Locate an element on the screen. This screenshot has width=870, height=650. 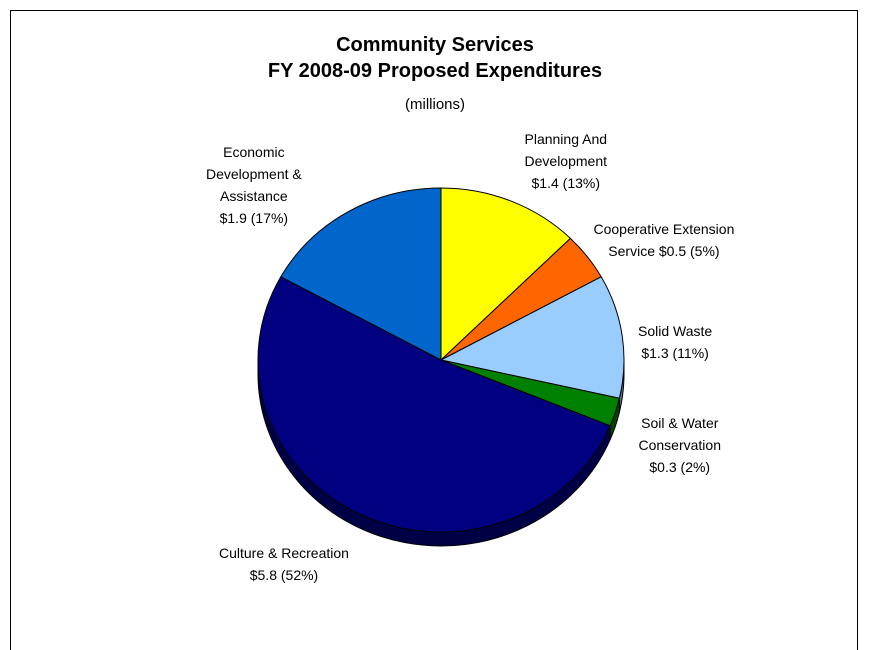
slice-label-5-line-3: $1.9 (17%) is located at coordinates (254, 218).